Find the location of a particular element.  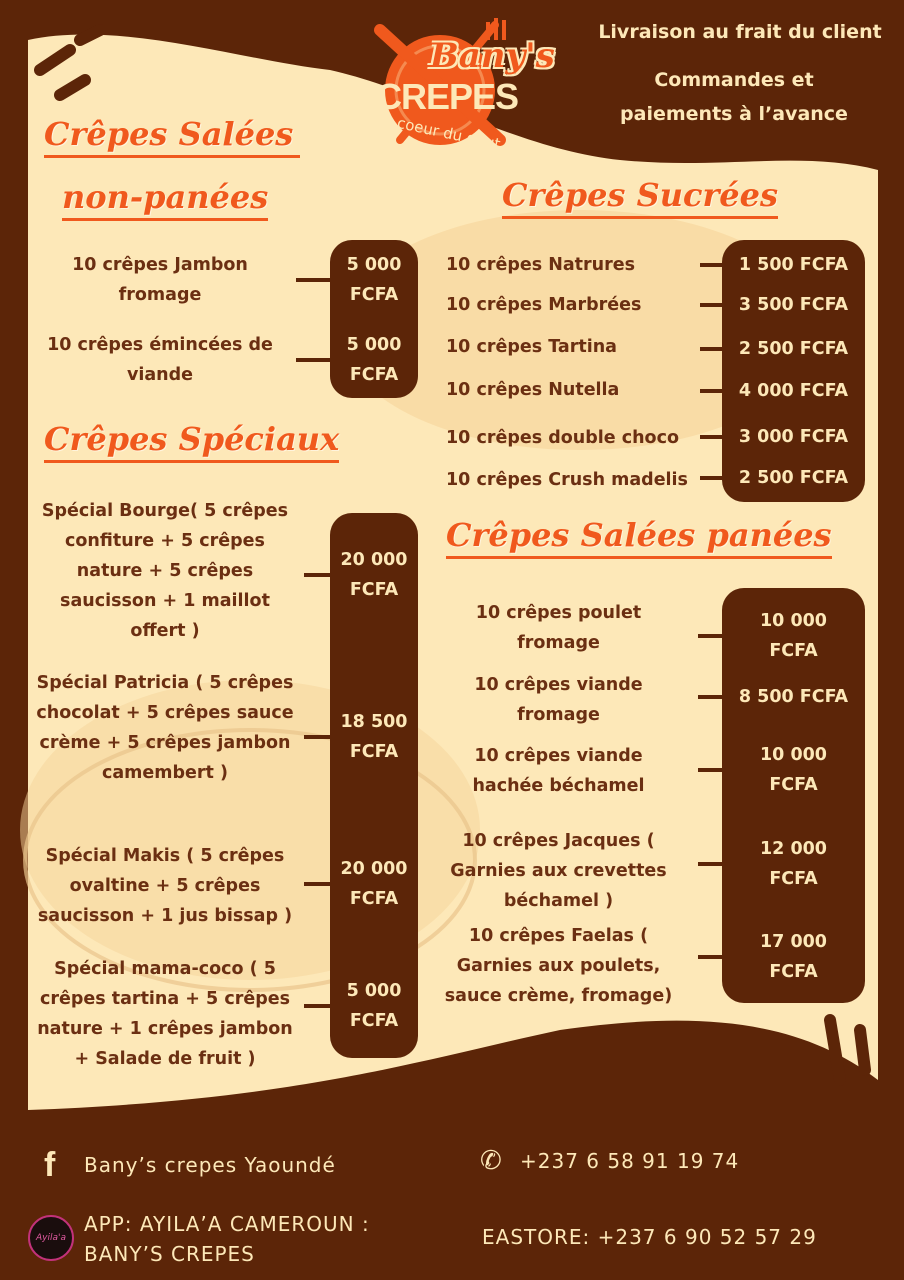

menu-item-name: 10 crêpes Crush madelis is located at coordinates (567, 480).